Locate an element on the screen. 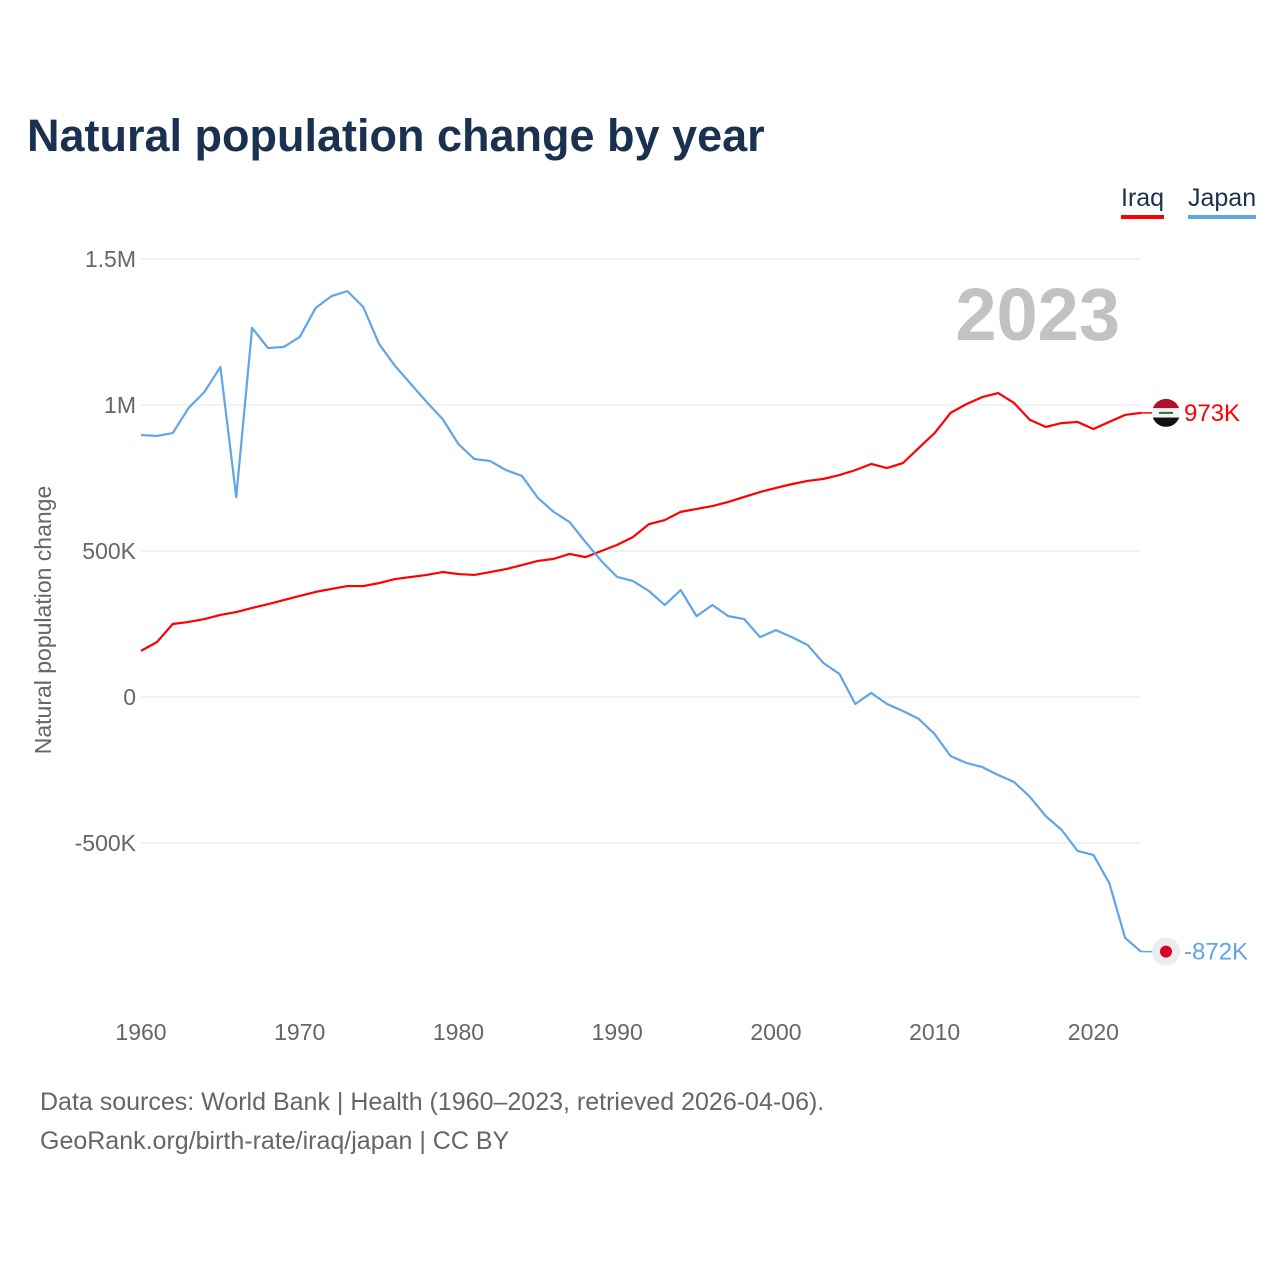 The height and width of the screenshot is (1280, 1280). y-tick-label: -500K is located at coordinates (106, 843).